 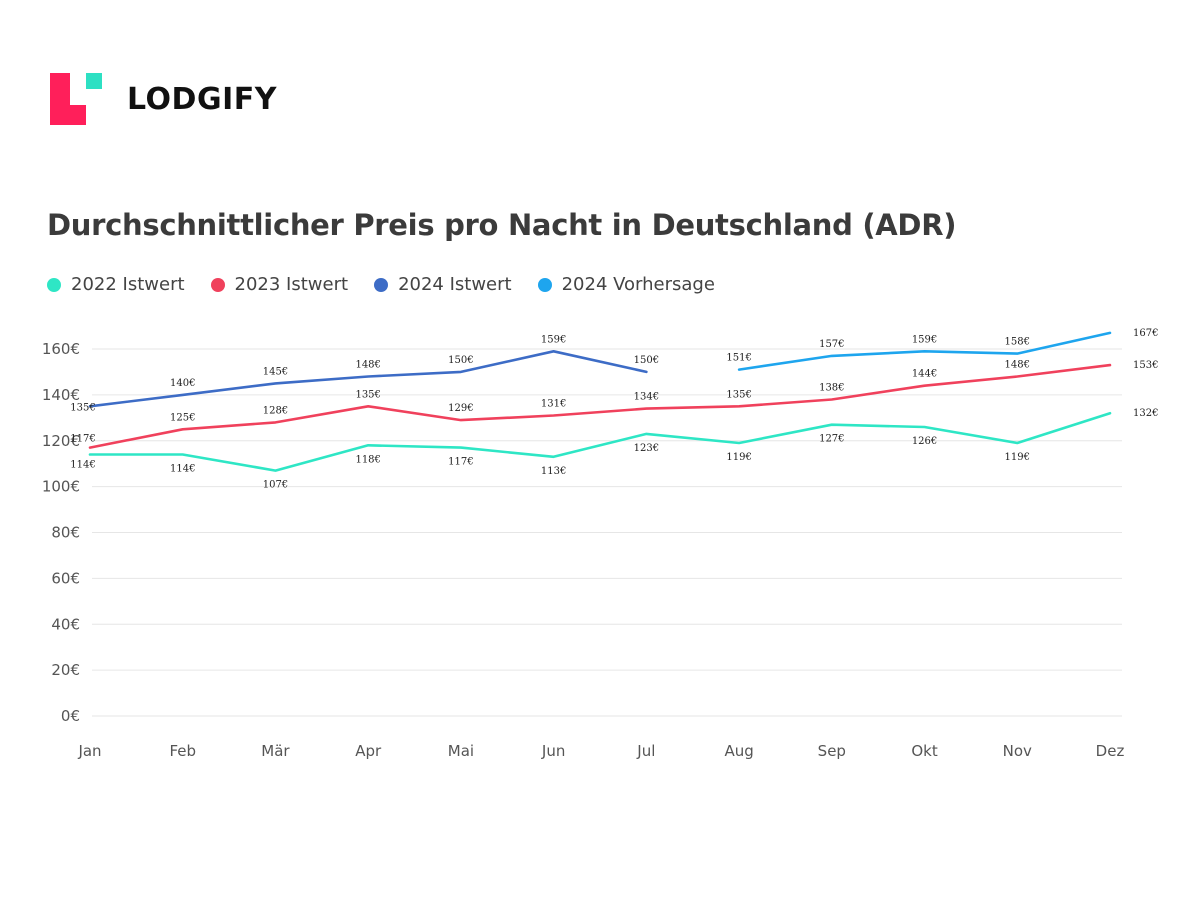 What do you see at coordinates (831, 439) in the screenshot?
I see `data-label: 127€` at bounding box center [831, 439].